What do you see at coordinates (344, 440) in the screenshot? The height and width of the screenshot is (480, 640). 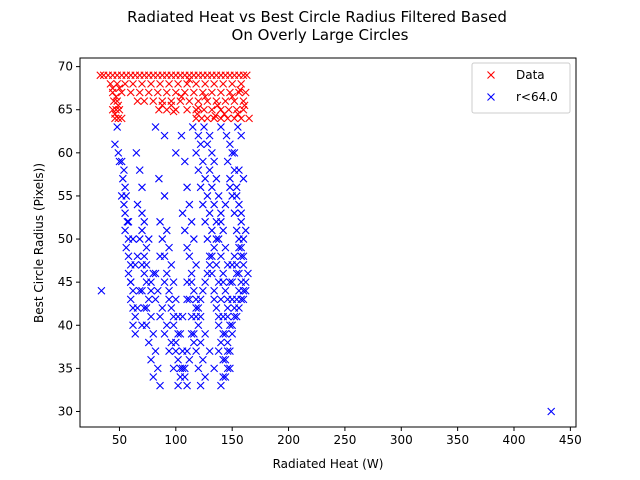 I see `x-tick-label: 250` at bounding box center [344, 440].